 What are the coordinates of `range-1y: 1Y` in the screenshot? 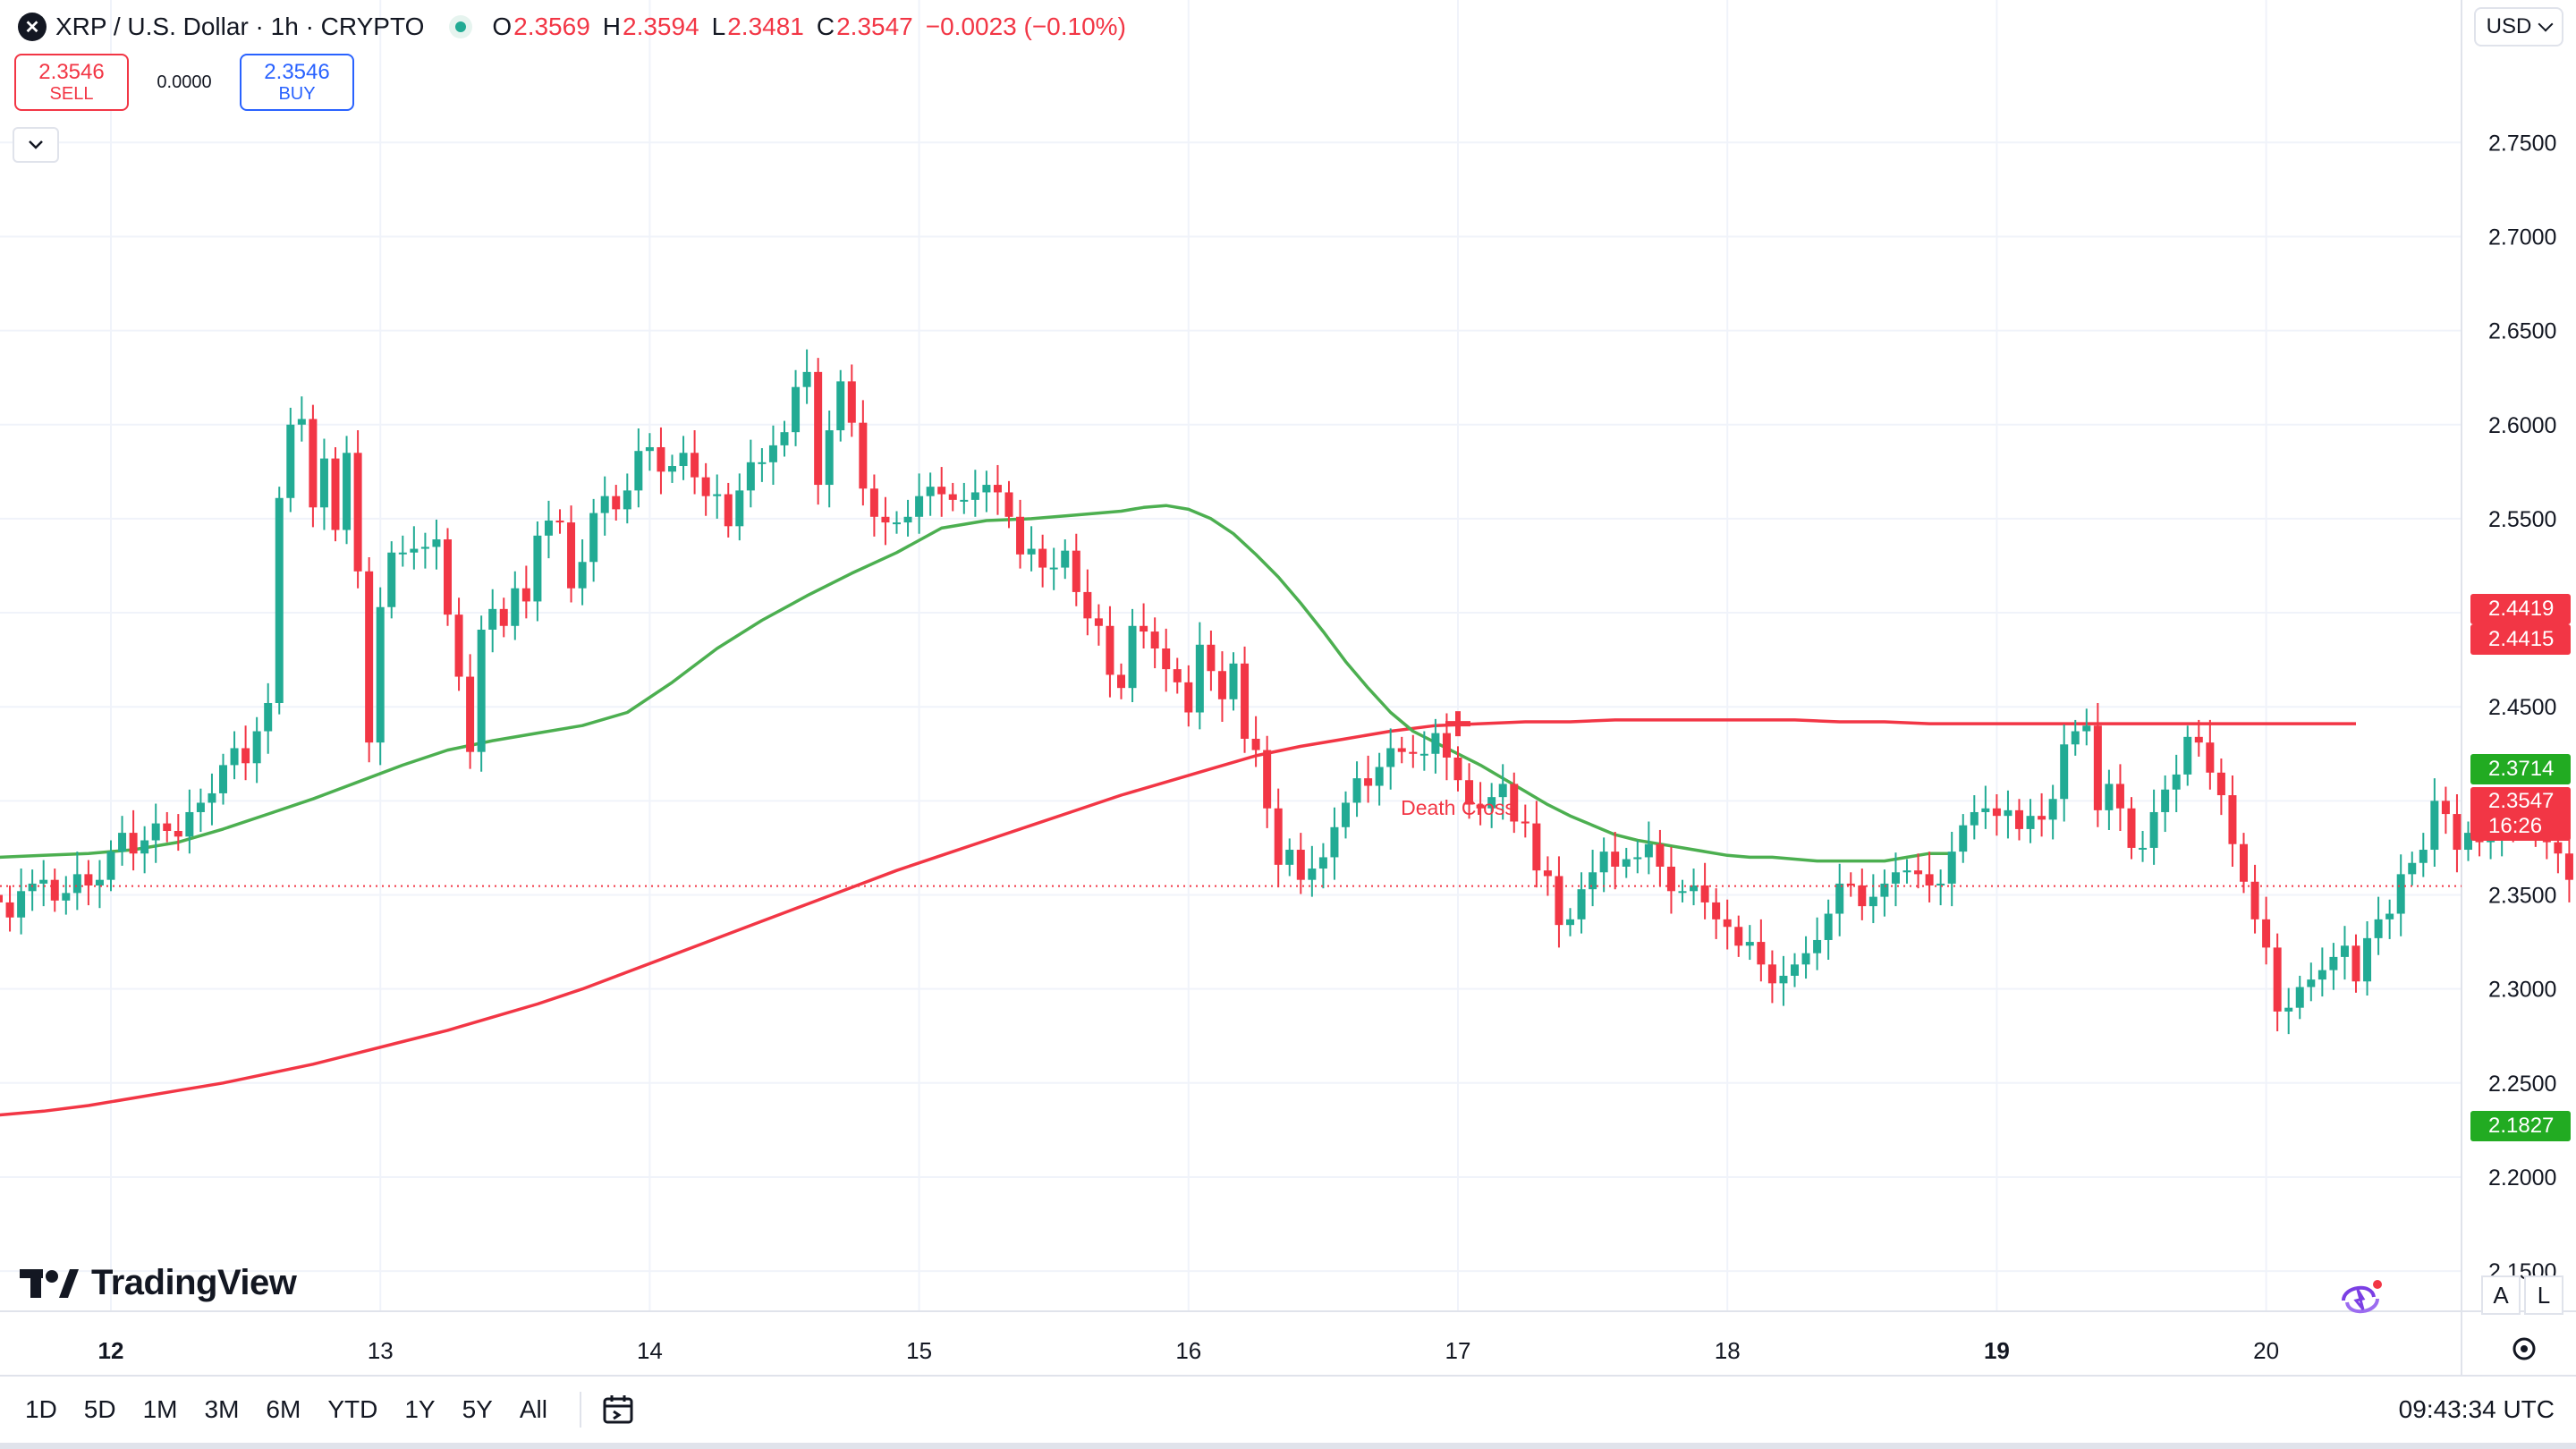 It's located at (420, 1409).